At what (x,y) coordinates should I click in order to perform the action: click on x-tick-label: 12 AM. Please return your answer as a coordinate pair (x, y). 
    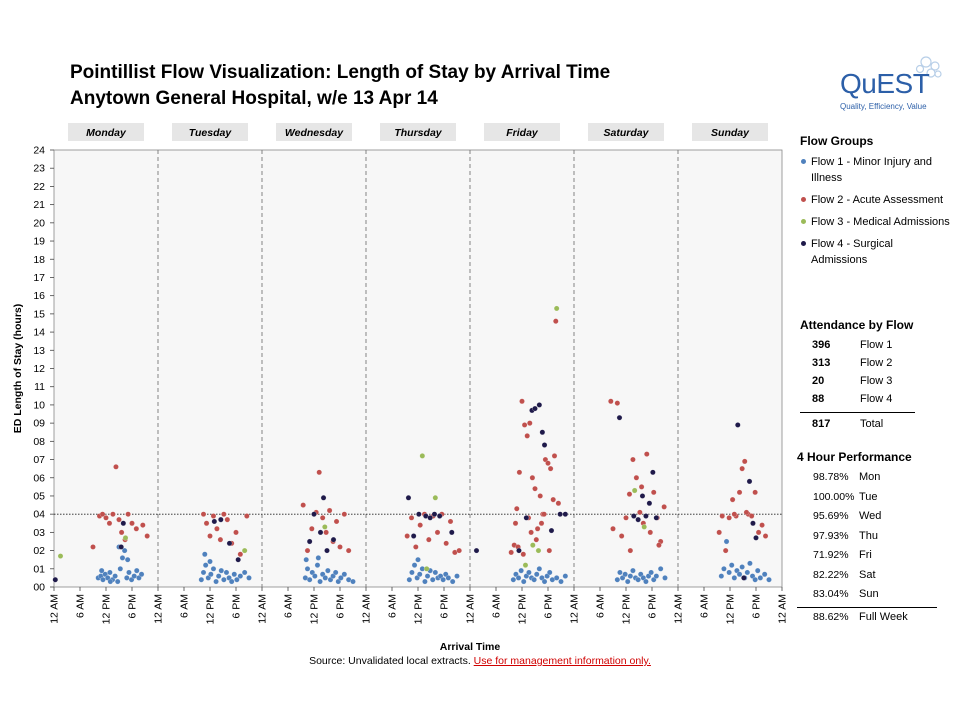
    Looking at the image, I should click on (471, 609).